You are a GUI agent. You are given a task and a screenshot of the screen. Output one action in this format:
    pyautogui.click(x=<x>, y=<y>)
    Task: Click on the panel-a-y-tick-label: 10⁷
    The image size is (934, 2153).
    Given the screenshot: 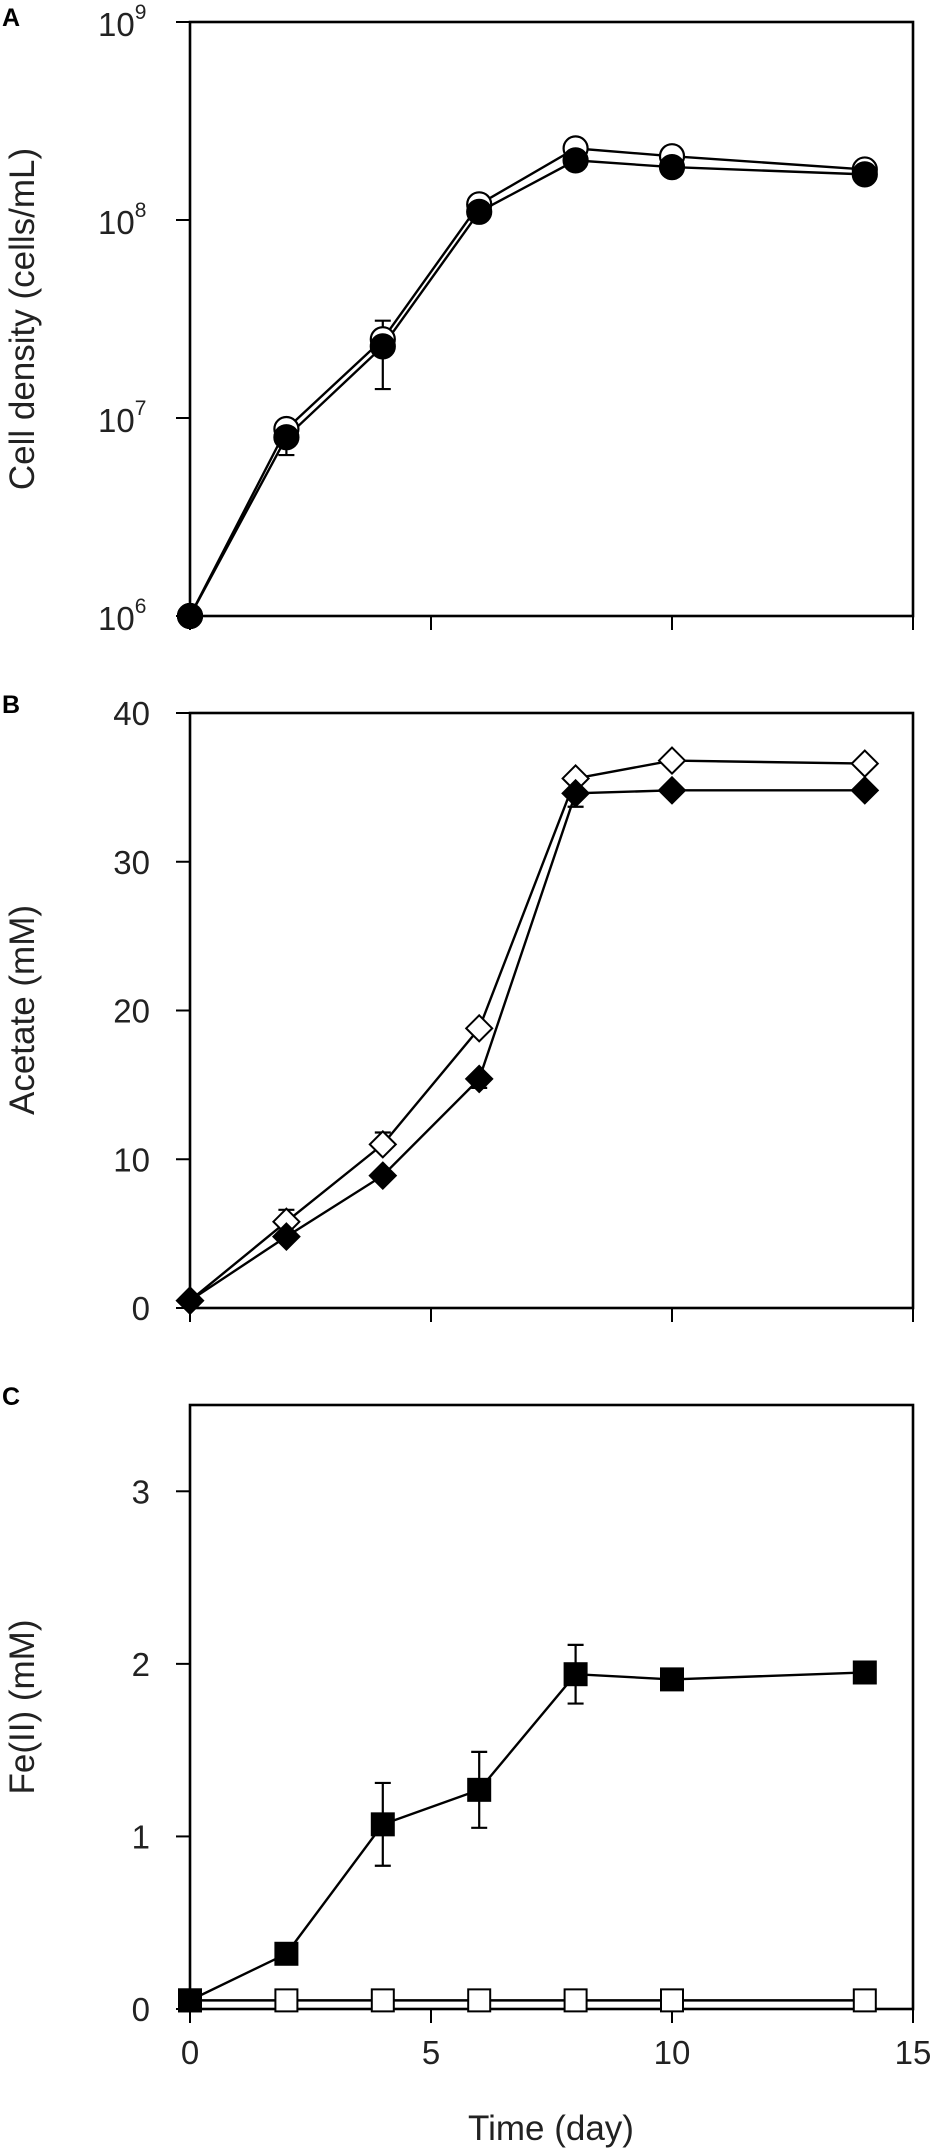 What is the action you would take?
    pyautogui.click(x=122, y=418)
    